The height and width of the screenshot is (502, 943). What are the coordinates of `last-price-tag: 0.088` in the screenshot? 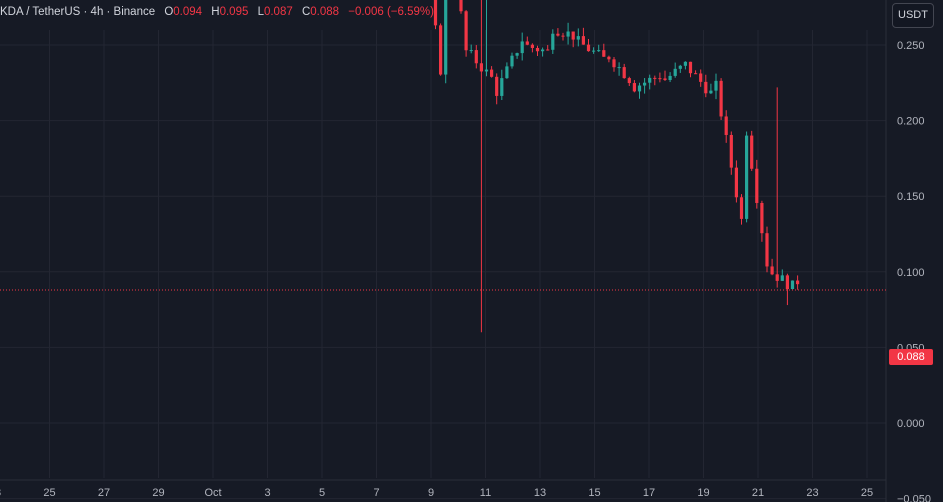 It's located at (911, 357).